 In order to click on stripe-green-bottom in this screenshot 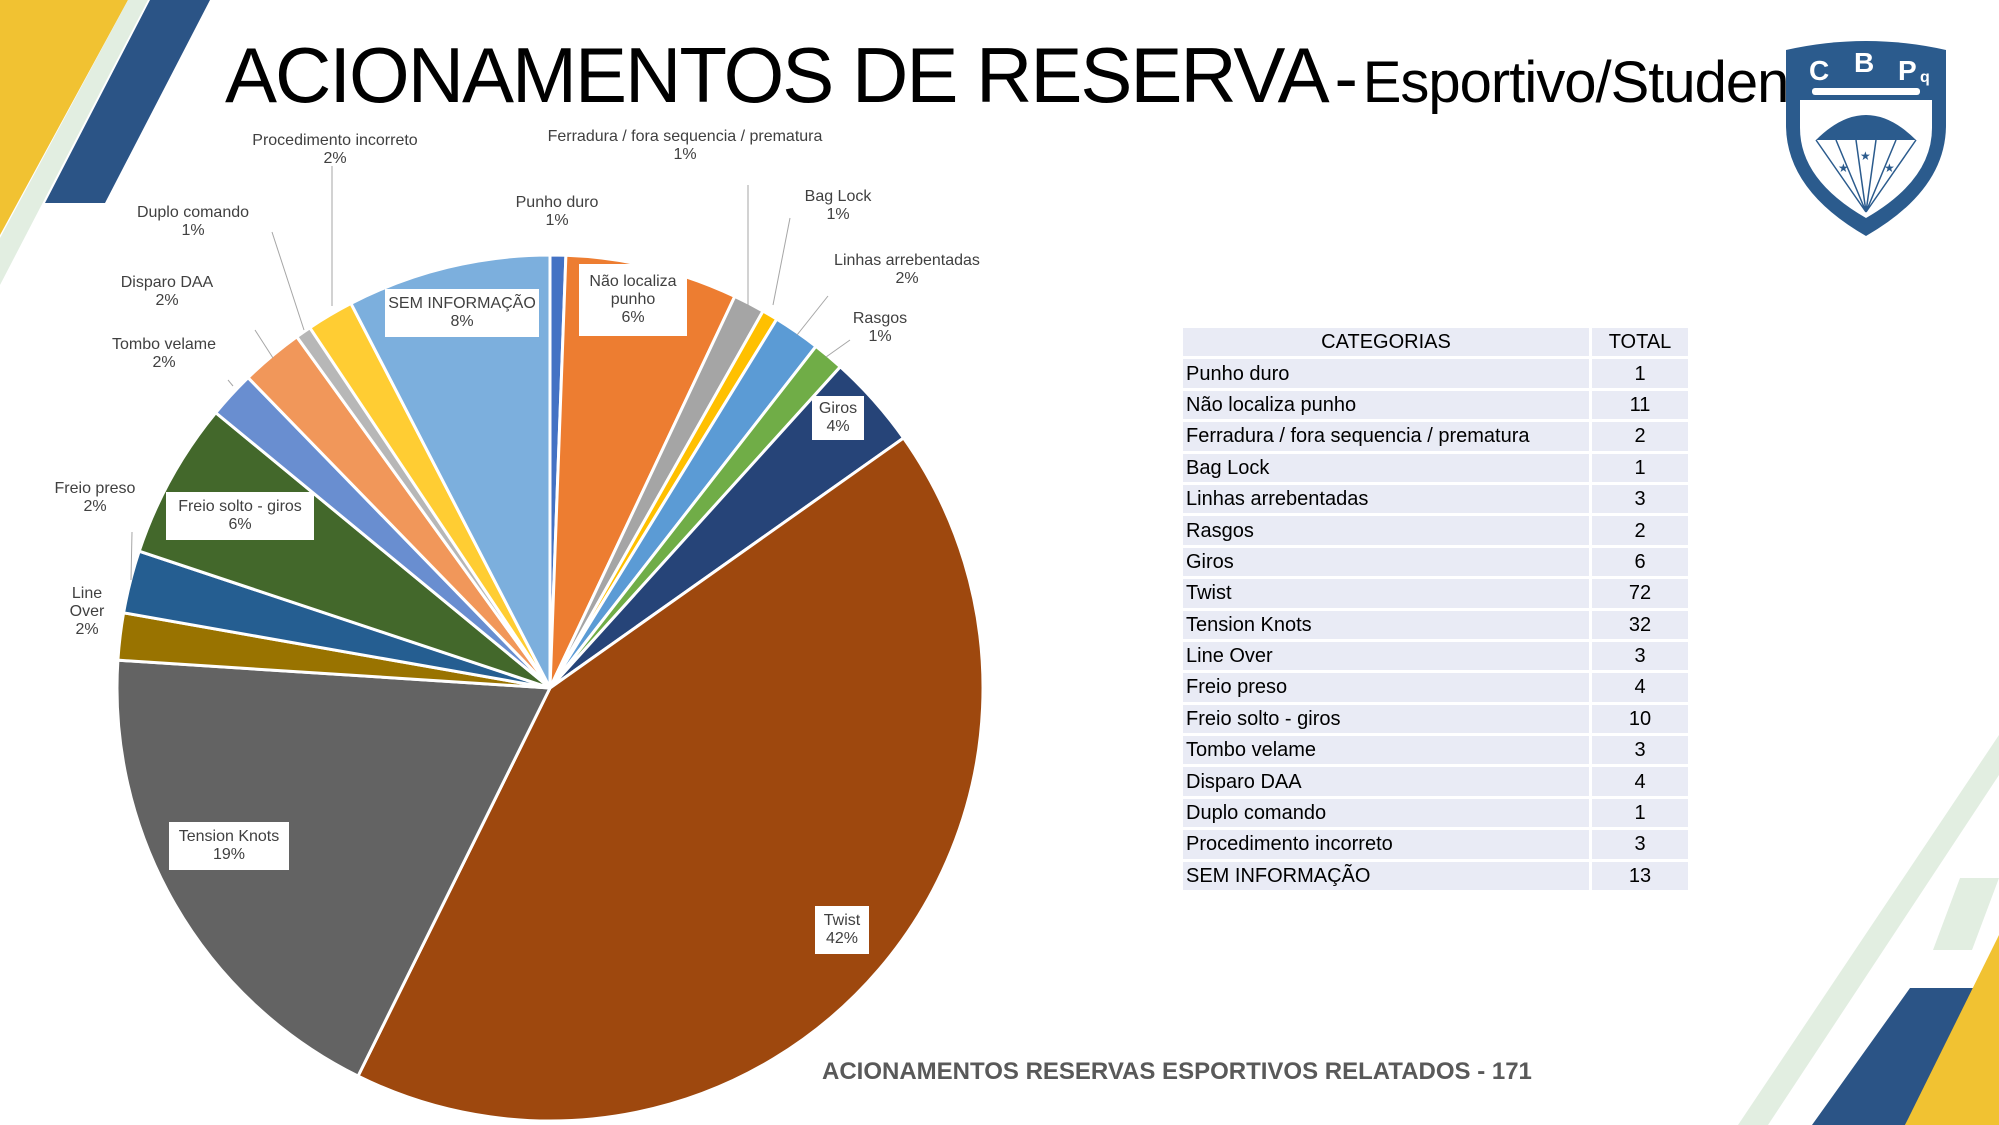, I will do `click(1868, 930)`.